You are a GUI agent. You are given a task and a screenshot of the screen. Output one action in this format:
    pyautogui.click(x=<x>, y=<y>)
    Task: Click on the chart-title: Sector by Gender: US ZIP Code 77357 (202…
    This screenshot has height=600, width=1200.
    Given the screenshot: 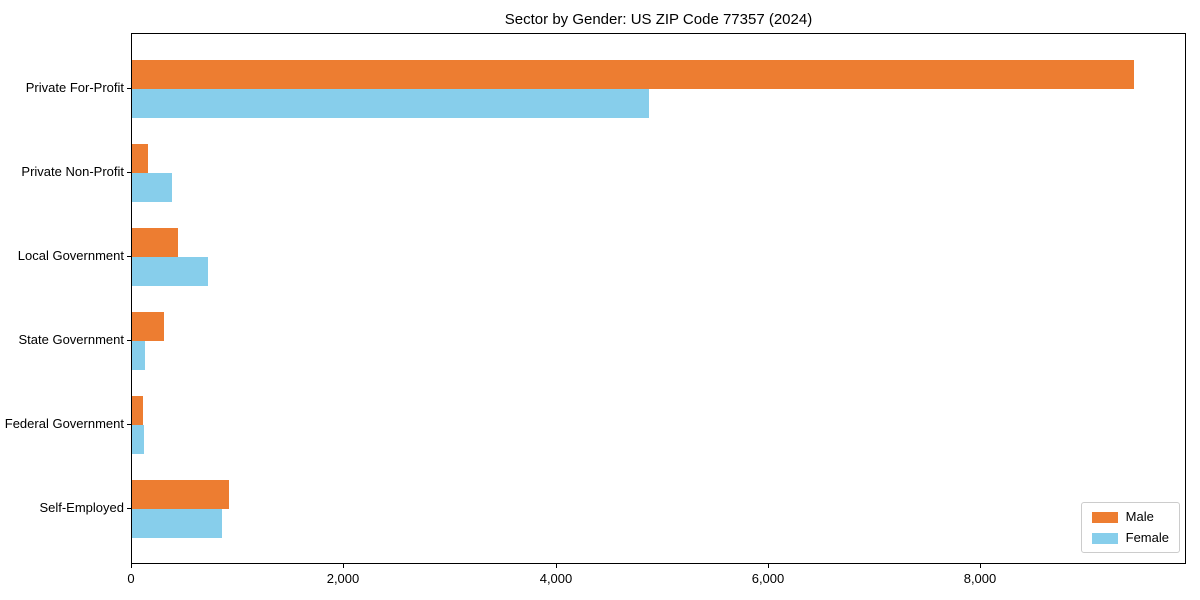 What is the action you would take?
    pyautogui.click(x=658, y=19)
    